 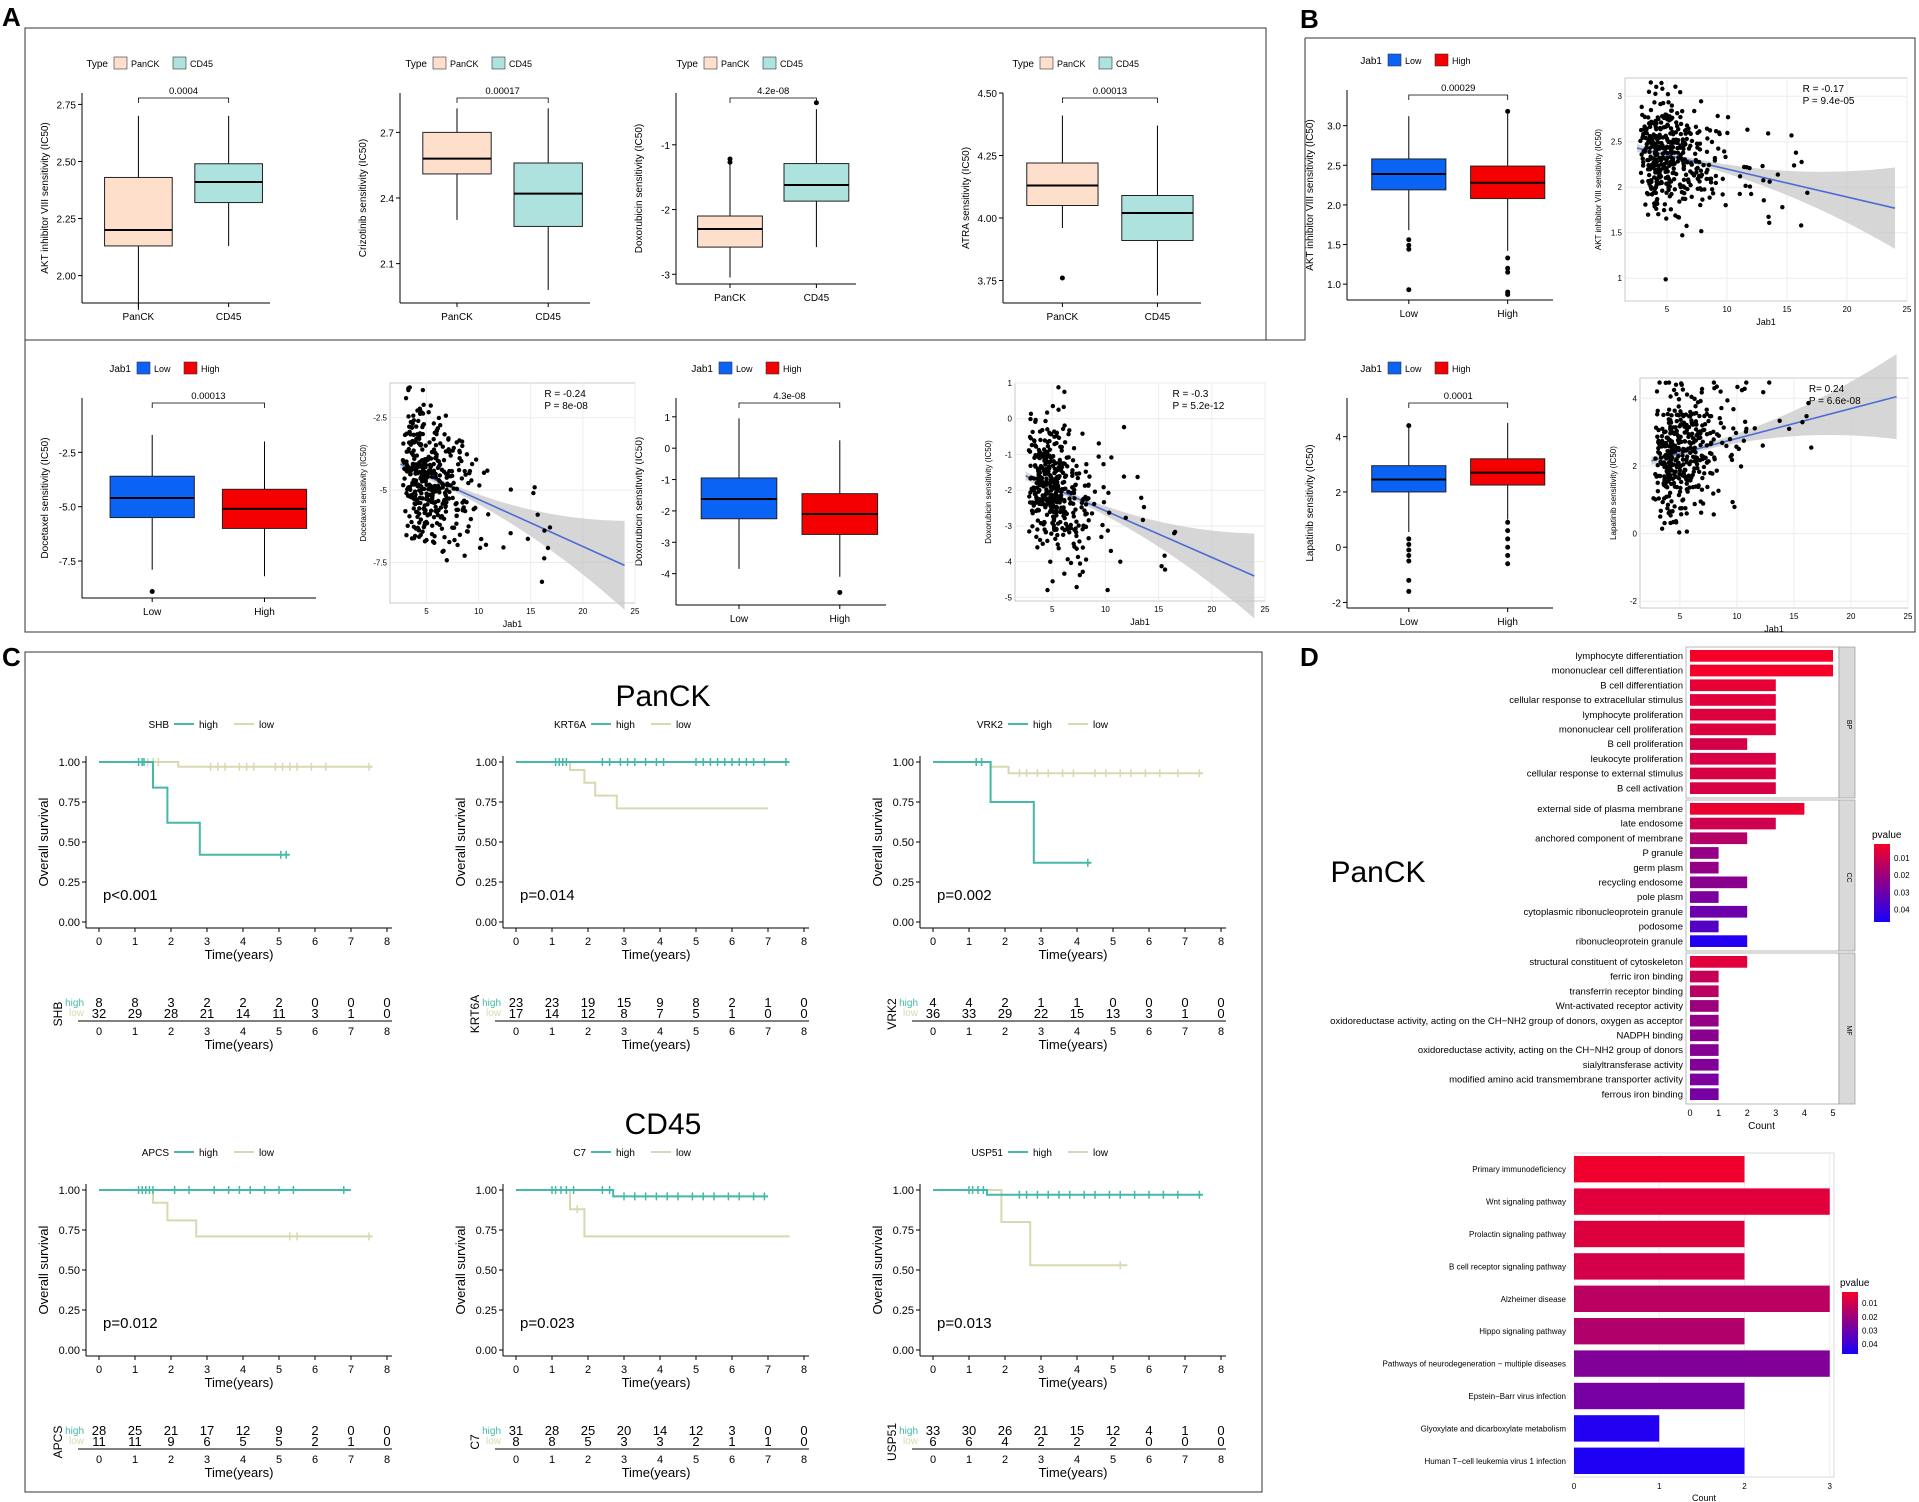 I want to click on x-tick-label: 20, so click(x=1851, y=616).